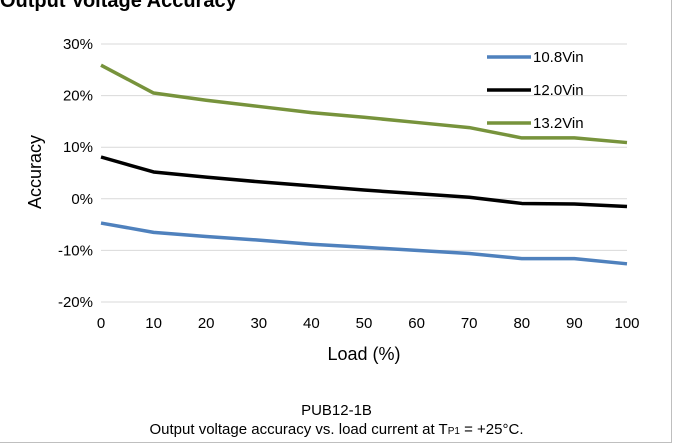 This screenshot has height=444, width=673. I want to click on x-tick-label: 60, so click(416, 323).